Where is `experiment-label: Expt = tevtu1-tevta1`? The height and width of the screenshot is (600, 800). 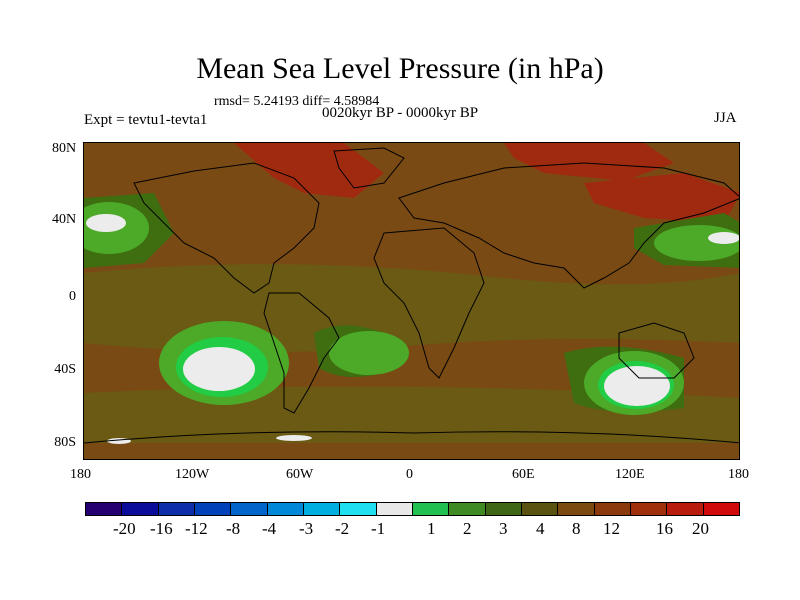
experiment-label: Expt = tevtu1-tevta1 is located at coordinates (146, 120).